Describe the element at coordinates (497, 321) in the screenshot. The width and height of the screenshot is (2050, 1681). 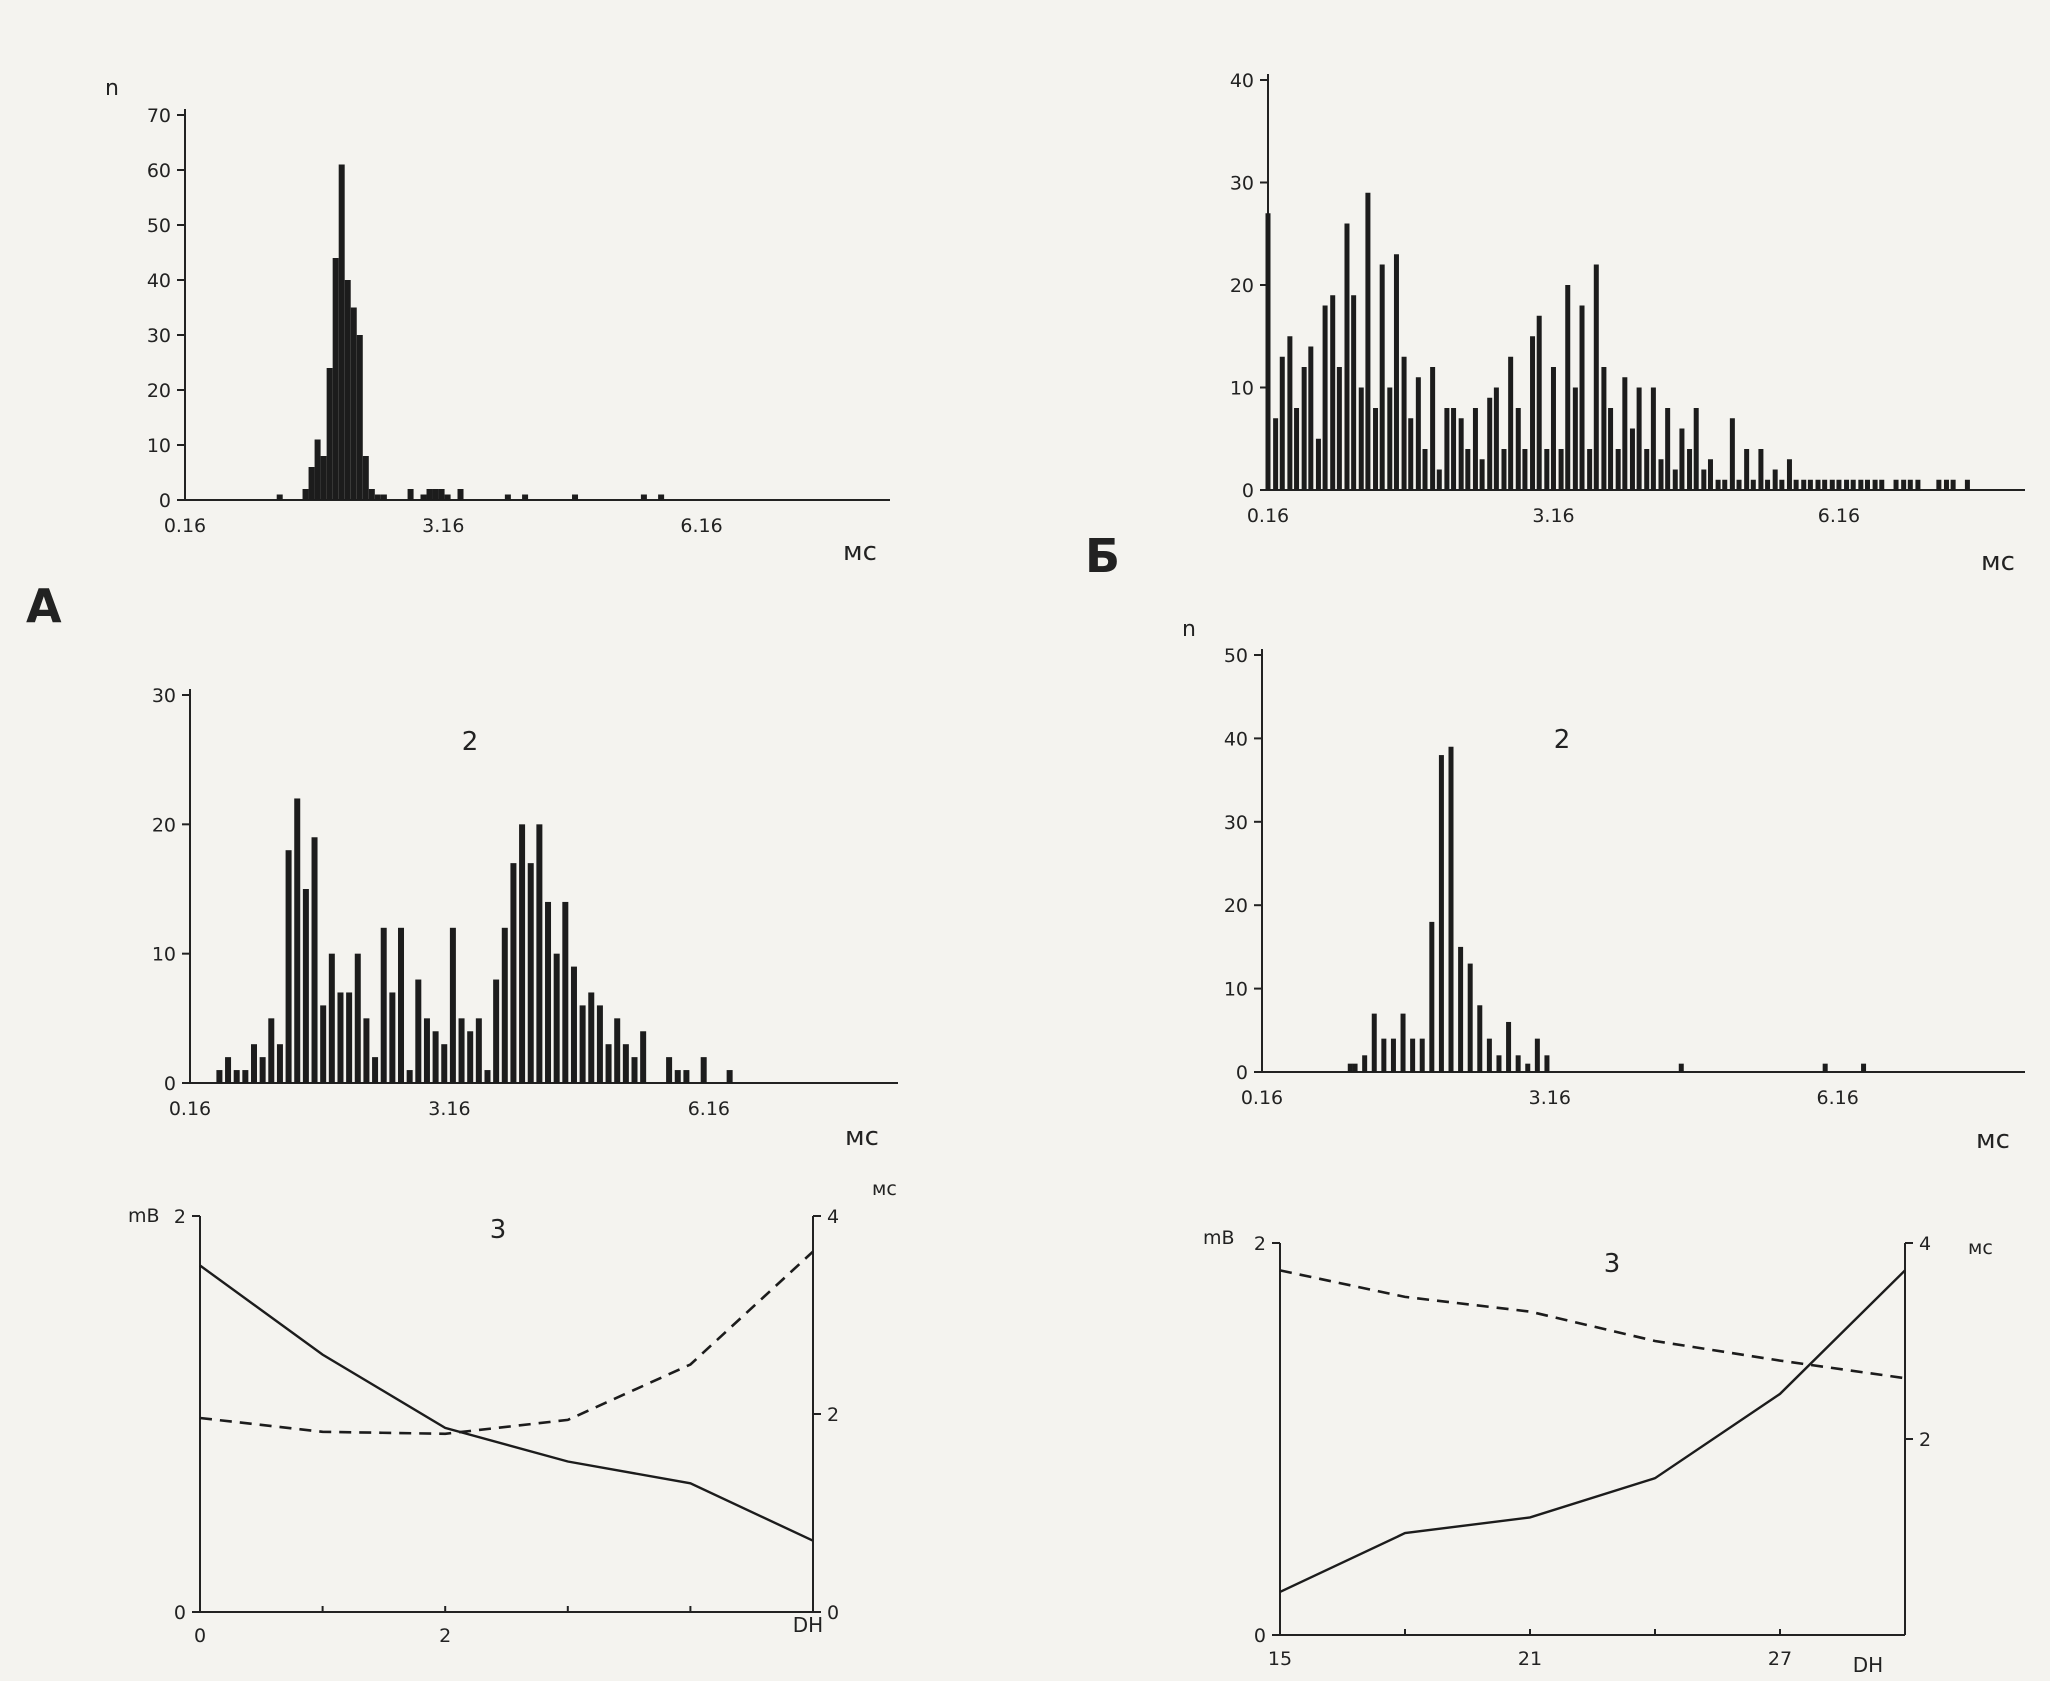
I see `histogram-A1: 0 10 20 30 40 50 60 70 0.16 3.16 6.16 n мс` at that location.